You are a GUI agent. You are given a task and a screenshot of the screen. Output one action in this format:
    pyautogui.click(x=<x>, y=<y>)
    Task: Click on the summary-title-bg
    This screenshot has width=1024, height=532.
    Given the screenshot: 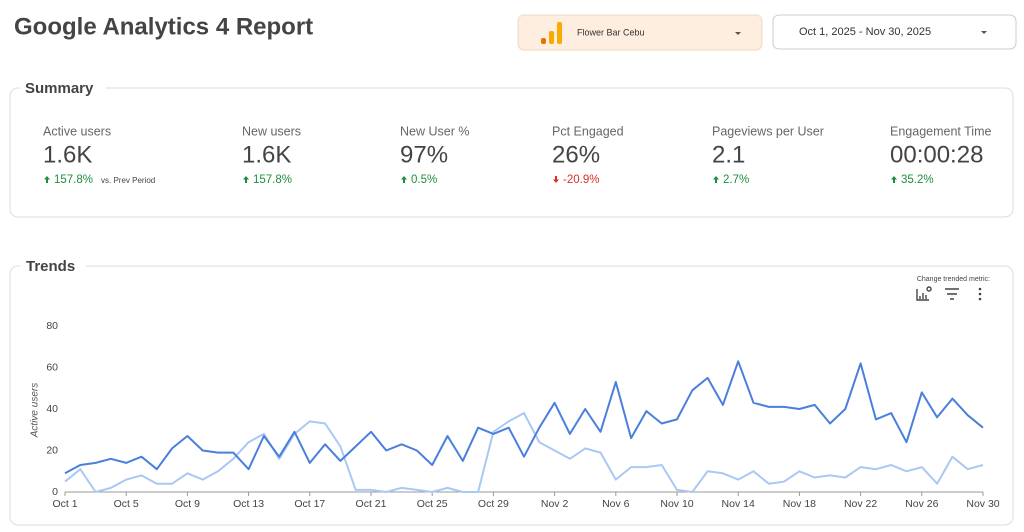 What is the action you would take?
    pyautogui.click(x=63, y=88)
    